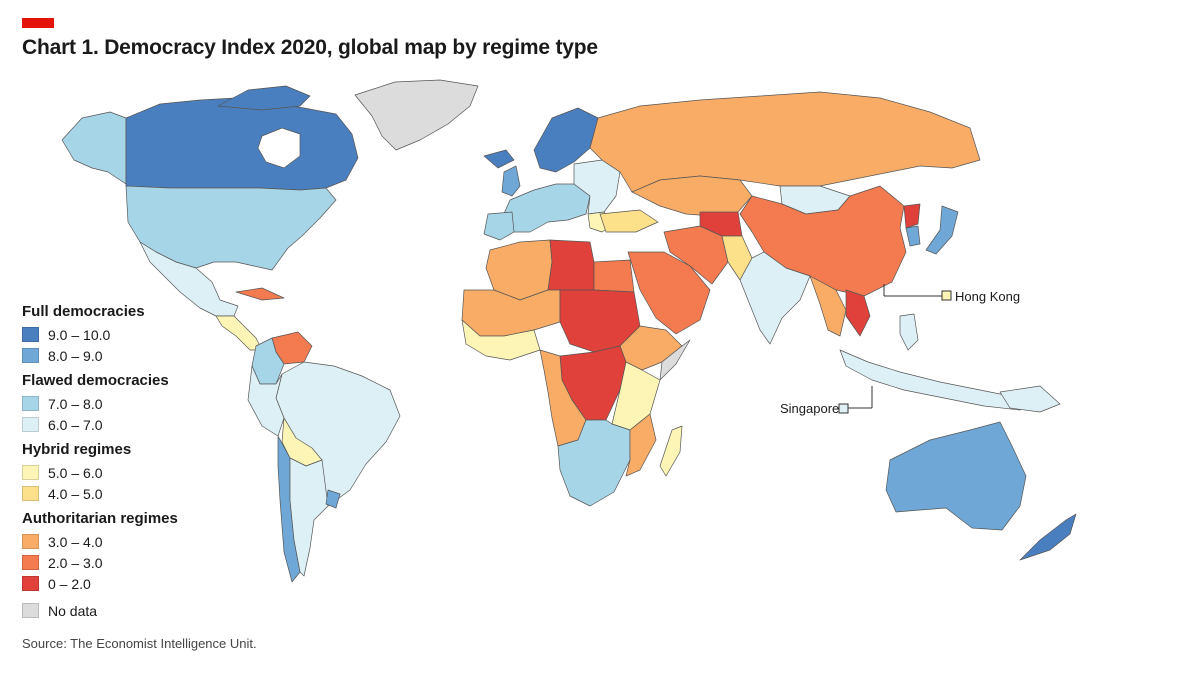 This screenshot has width=1180, height=680. I want to click on legend-label: 6.0 – 7.0, so click(75, 424).